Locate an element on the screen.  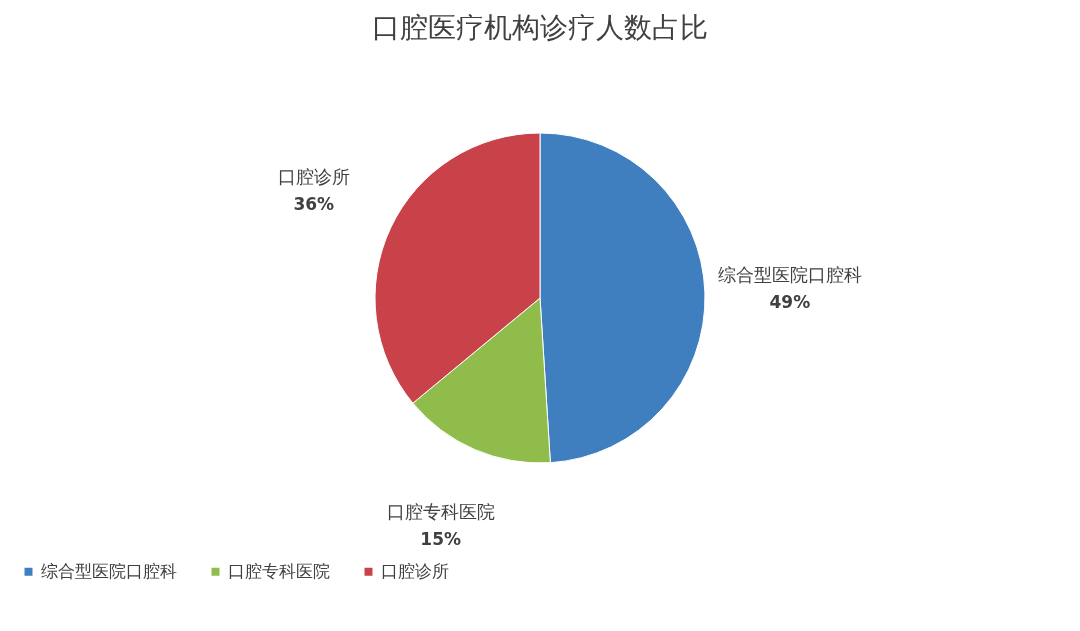
slice-label: 口腔专科医院 is located at coordinates (440, 512).